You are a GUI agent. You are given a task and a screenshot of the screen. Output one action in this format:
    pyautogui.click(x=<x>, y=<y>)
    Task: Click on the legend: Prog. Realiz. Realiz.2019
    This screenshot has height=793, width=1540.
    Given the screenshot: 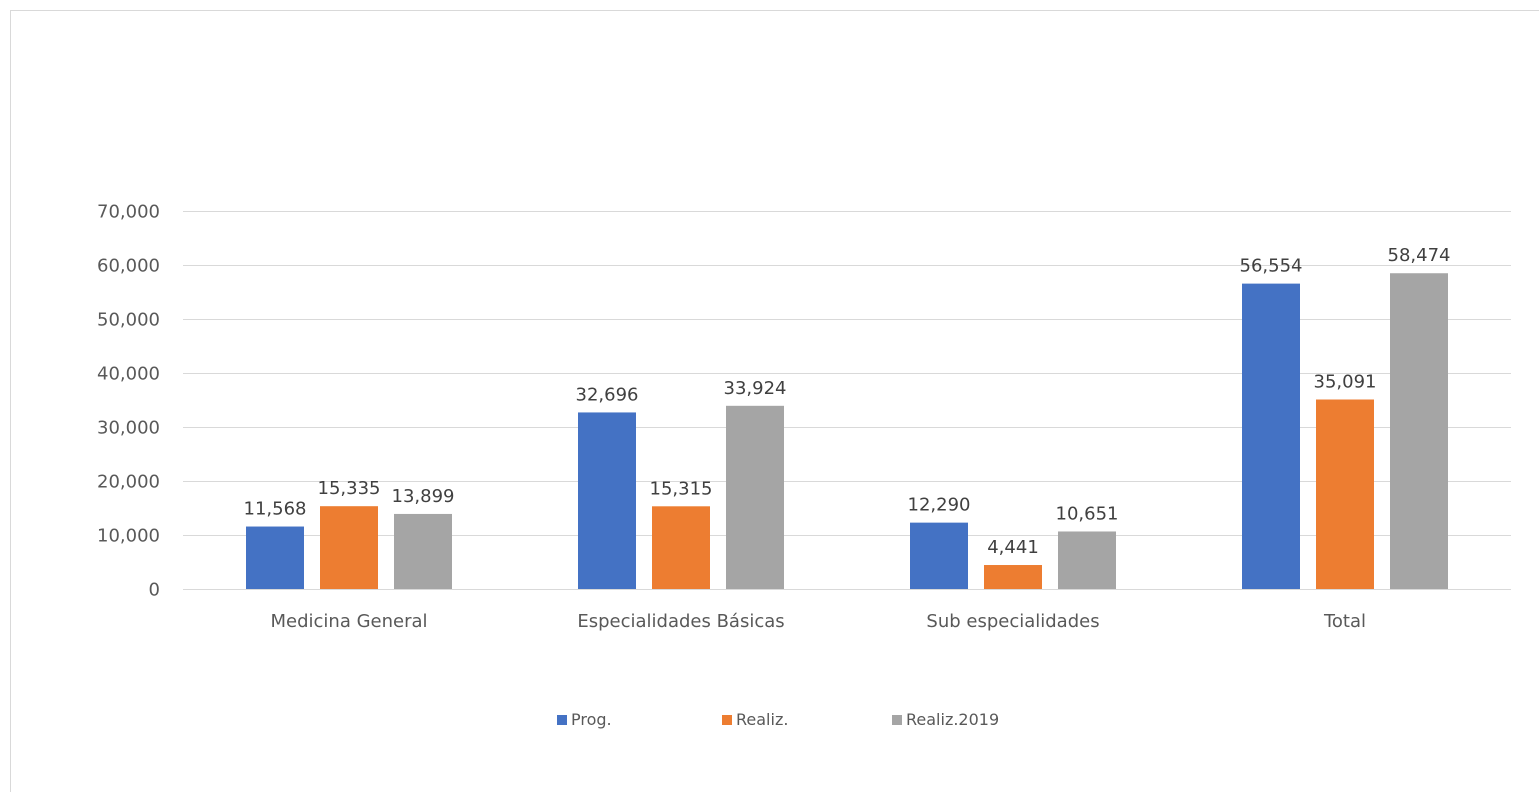 What is the action you would take?
    pyautogui.click(x=778, y=719)
    